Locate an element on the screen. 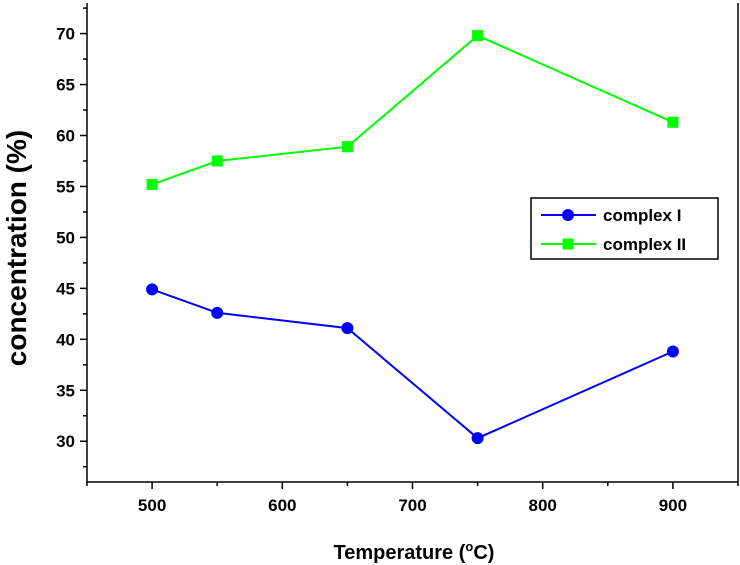  y-axis-title: concentration (%) is located at coordinates (16, 248).